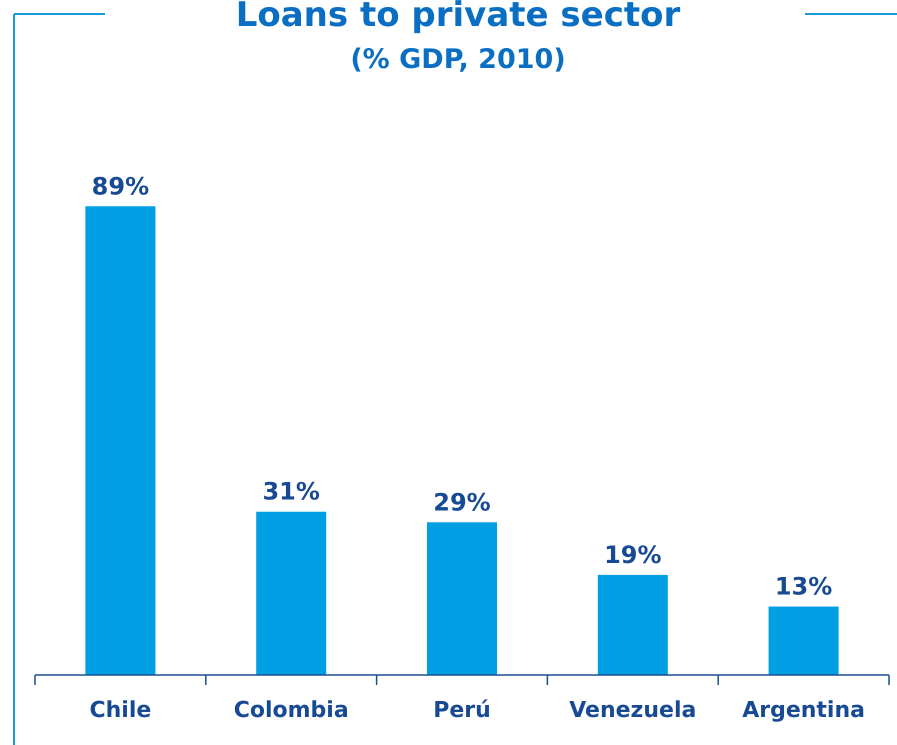 This screenshot has width=897, height=745. What do you see at coordinates (803, 710) in the screenshot?
I see `x-tick-label: Argentina` at bounding box center [803, 710].